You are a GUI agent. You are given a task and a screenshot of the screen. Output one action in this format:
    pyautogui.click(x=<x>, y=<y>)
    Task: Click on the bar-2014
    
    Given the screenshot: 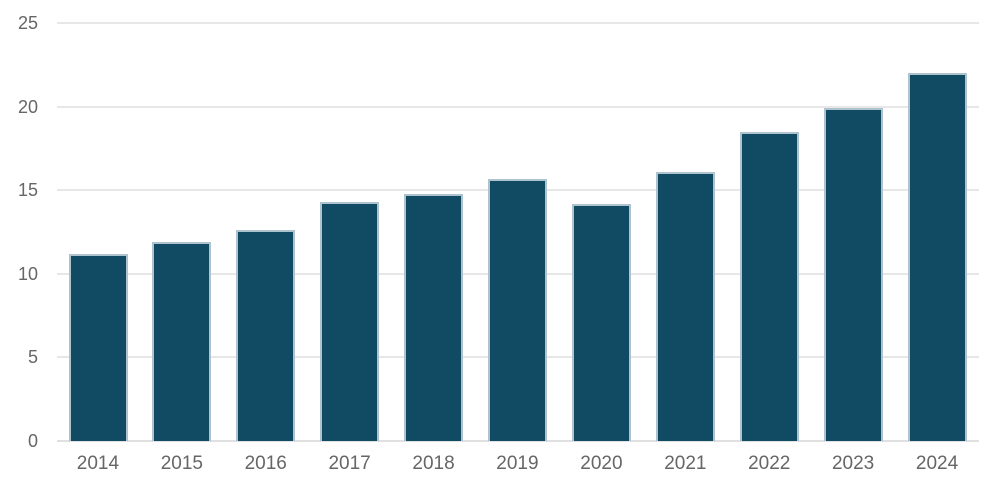 What is the action you would take?
    pyautogui.click(x=98, y=347)
    